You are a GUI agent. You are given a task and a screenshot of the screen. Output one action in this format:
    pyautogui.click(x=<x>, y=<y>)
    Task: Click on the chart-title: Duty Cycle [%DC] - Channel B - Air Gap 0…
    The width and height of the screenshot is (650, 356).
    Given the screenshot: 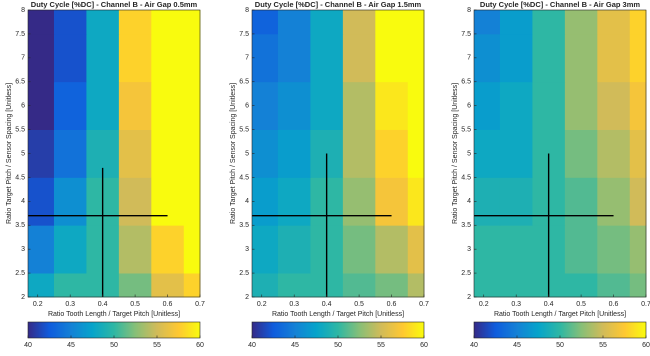 What is the action you would take?
    pyautogui.click(x=114, y=4)
    